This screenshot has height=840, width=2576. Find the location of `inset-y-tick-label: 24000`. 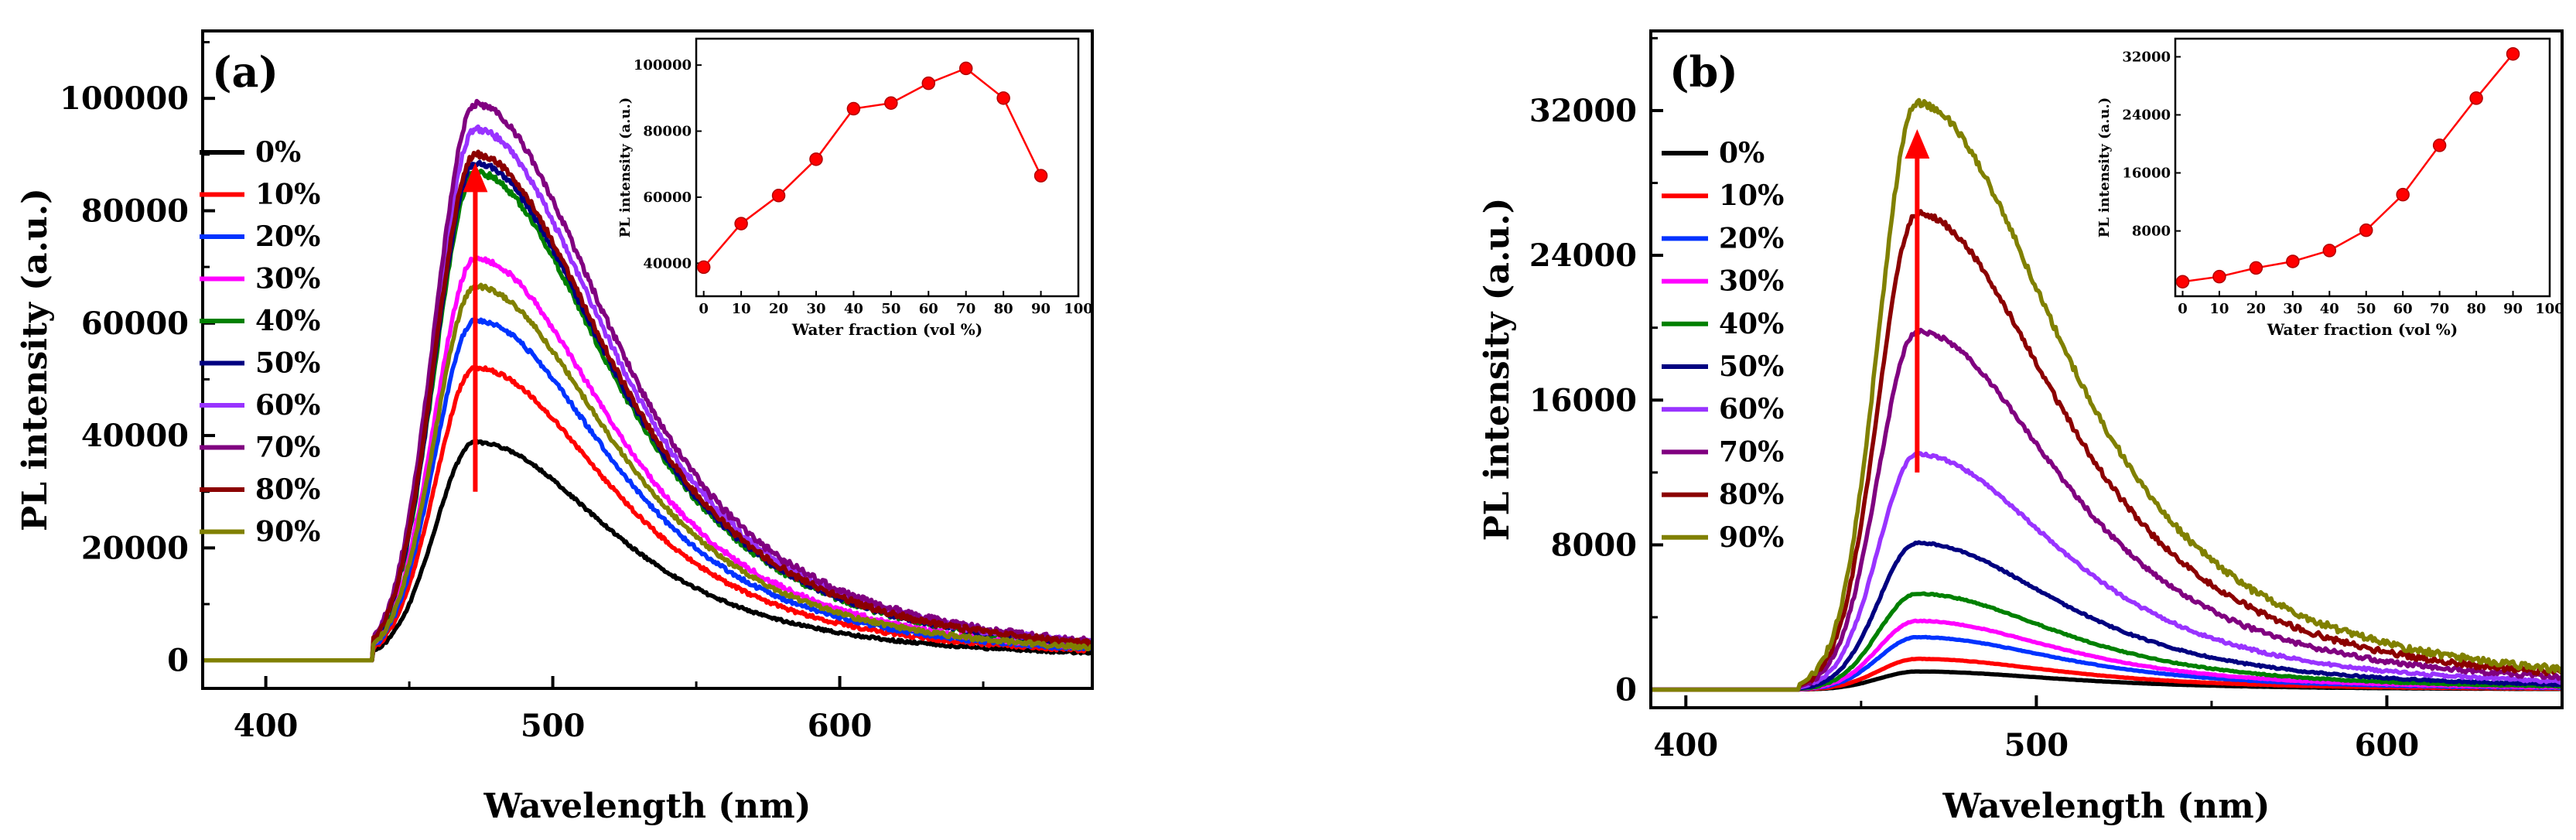

inset-y-tick-label: 24000 is located at coordinates (2146, 115).